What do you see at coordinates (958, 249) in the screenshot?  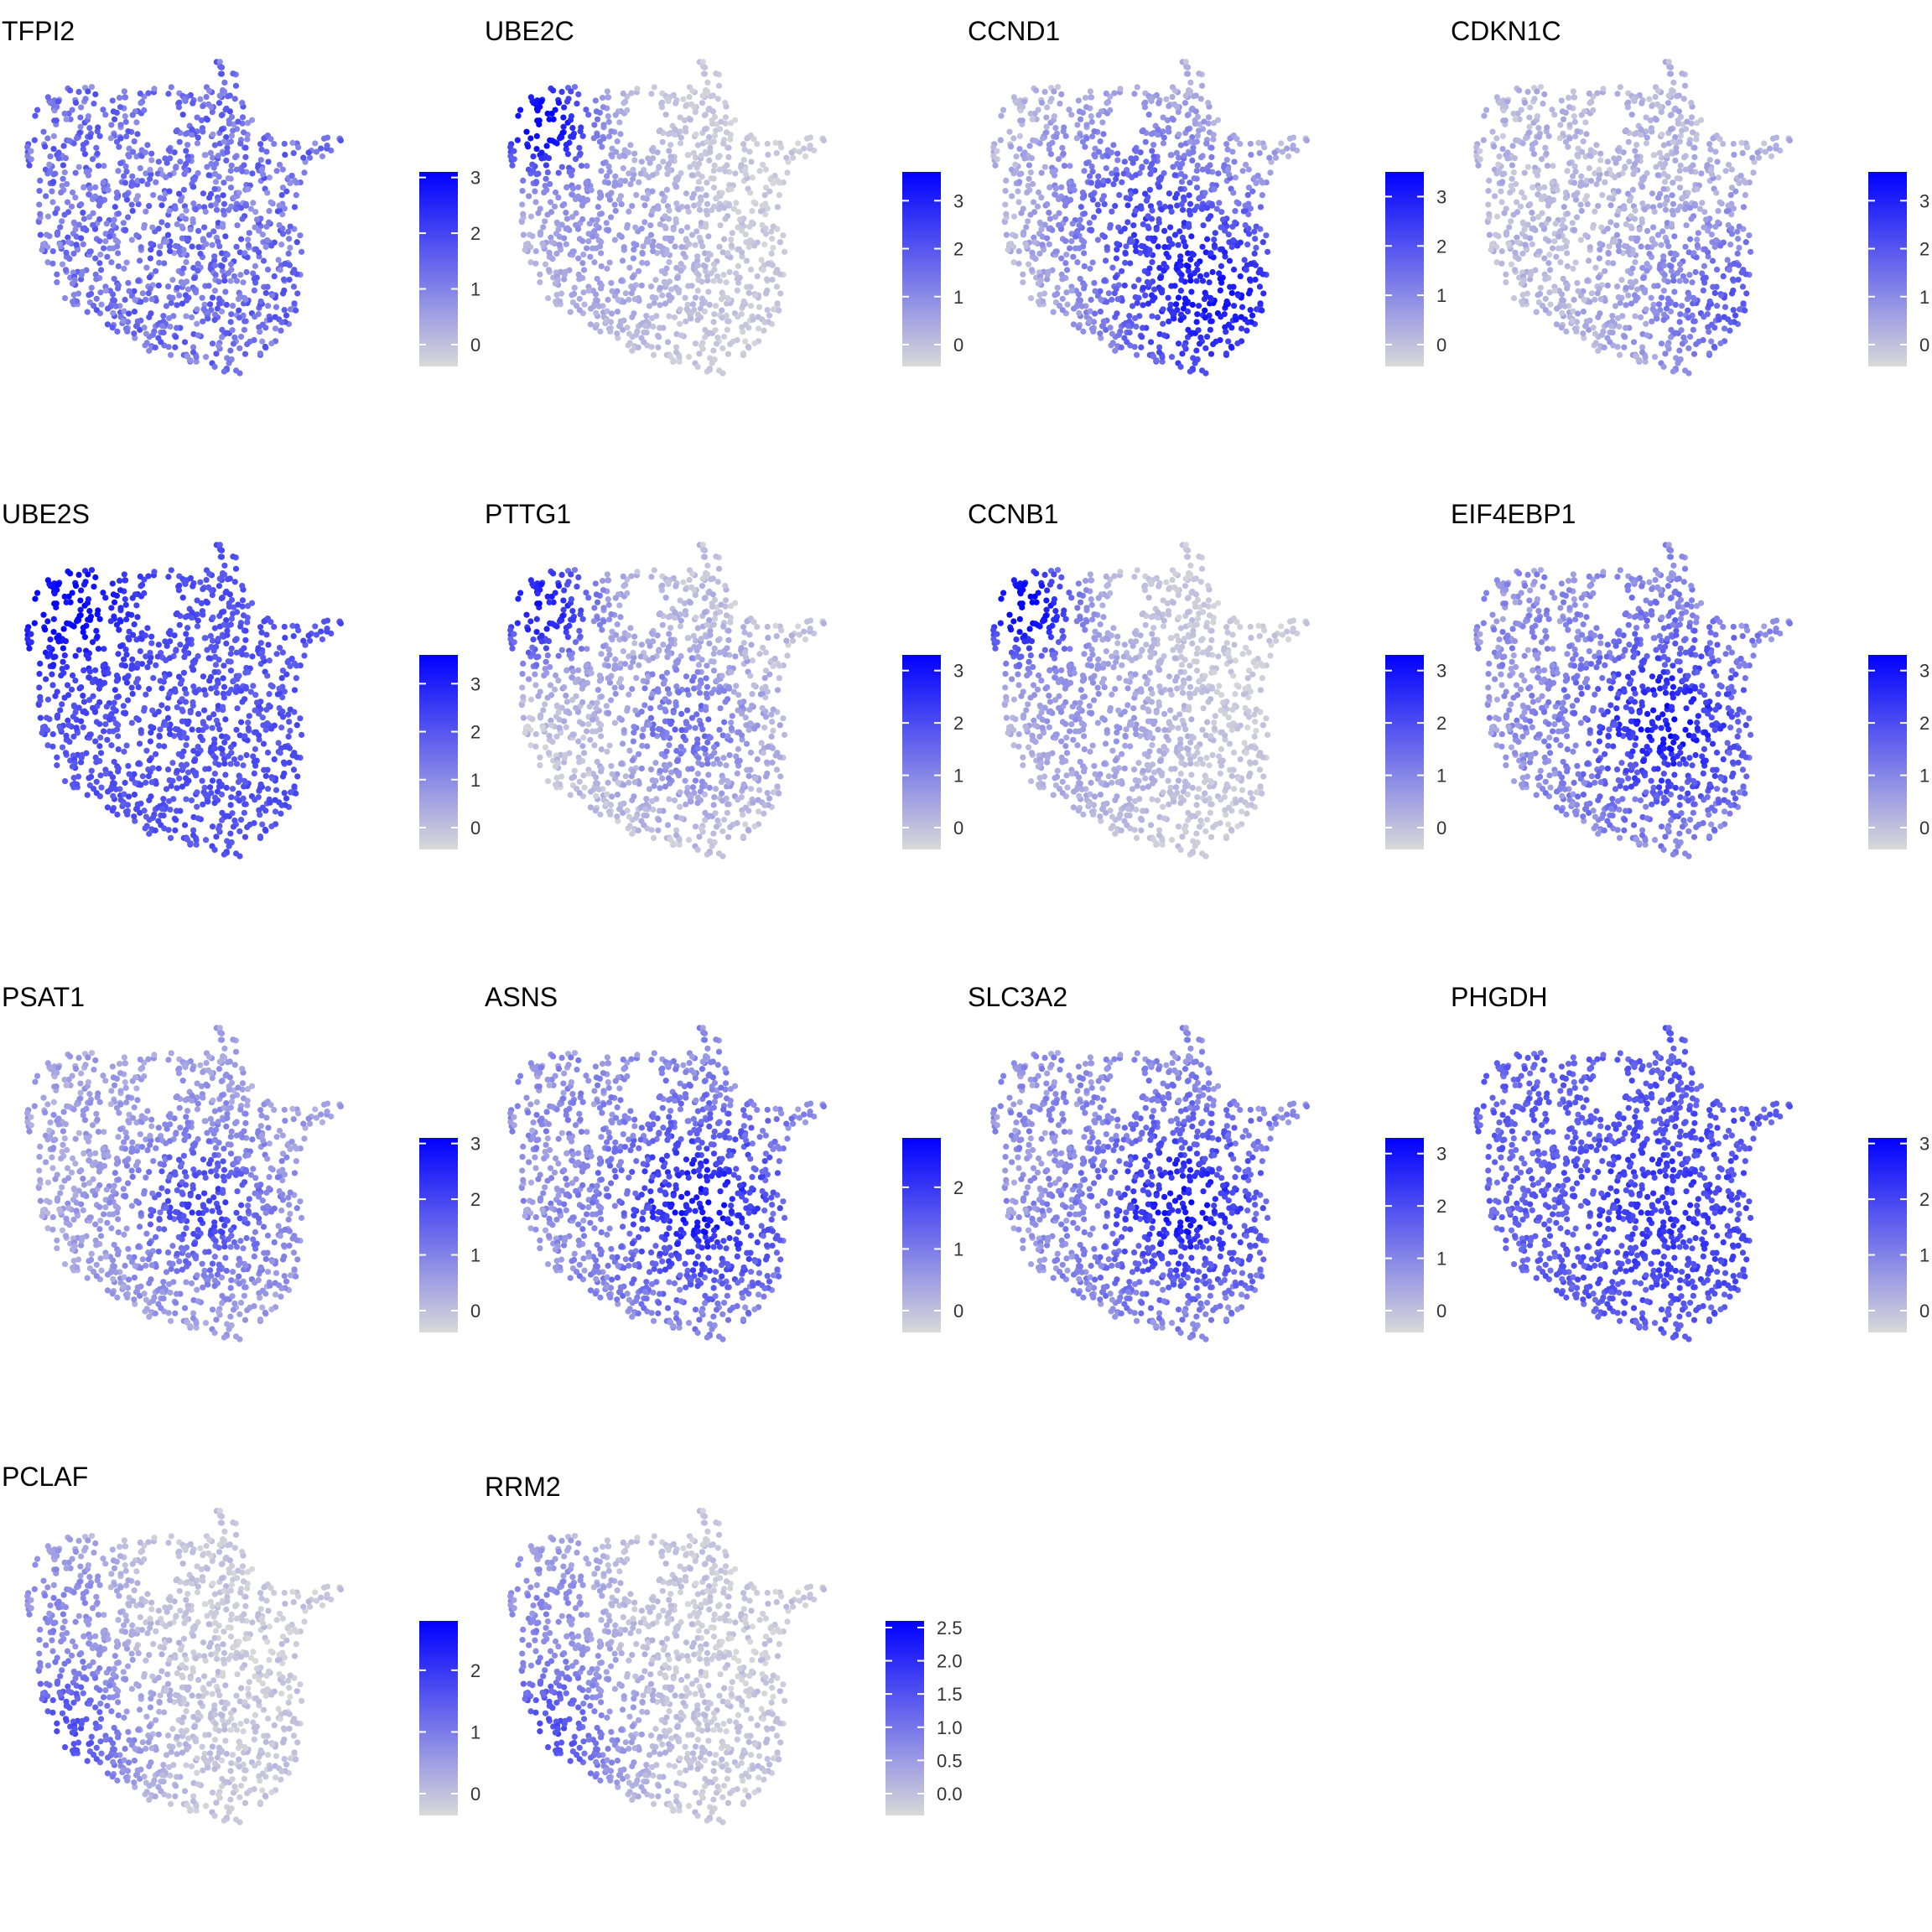 I see `colorbar-tick-label: 2` at bounding box center [958, 249].